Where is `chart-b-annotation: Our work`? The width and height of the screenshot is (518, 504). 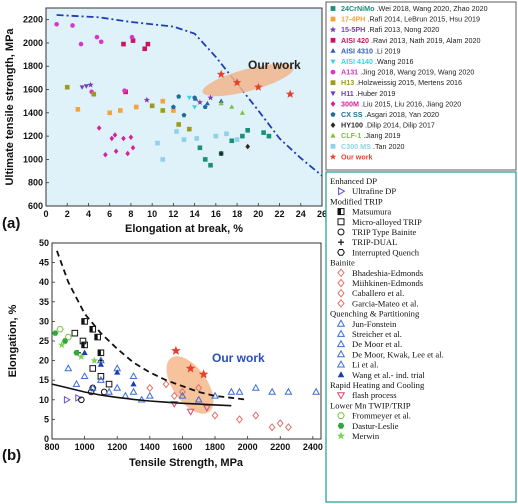 chart-b-annotation: Our work is located at coordinates (238, 358).